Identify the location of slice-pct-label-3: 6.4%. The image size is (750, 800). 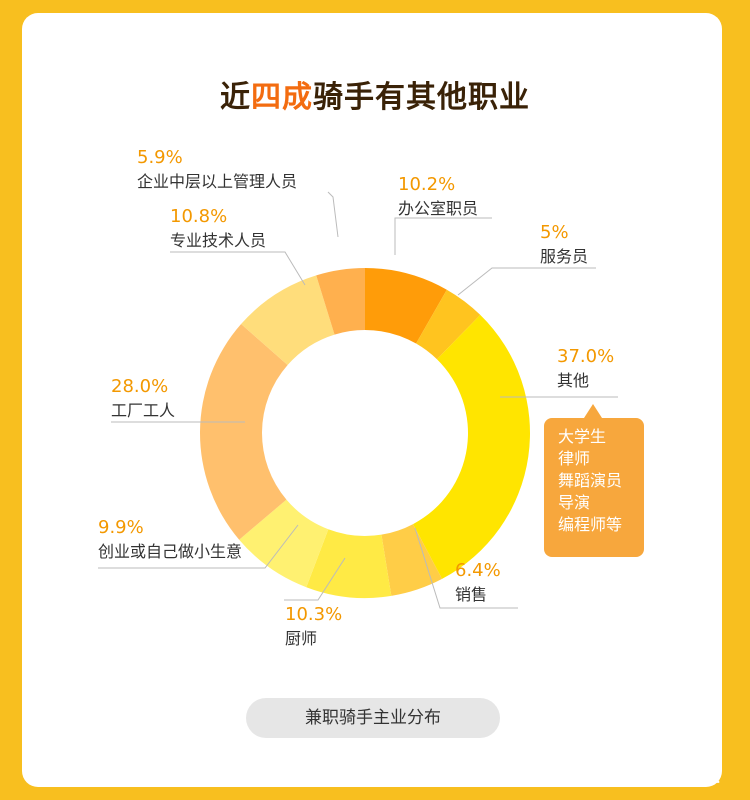
(478, 570).